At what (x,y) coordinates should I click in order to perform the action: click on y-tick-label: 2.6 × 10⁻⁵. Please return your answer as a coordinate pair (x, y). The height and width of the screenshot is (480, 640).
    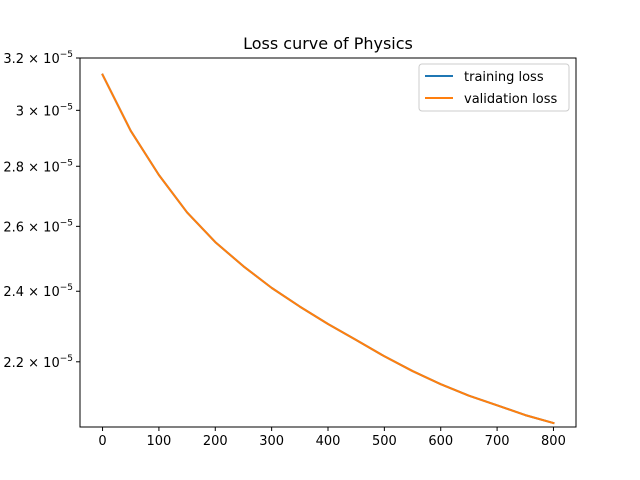
    Looking at the image, I should click on (38, 226).